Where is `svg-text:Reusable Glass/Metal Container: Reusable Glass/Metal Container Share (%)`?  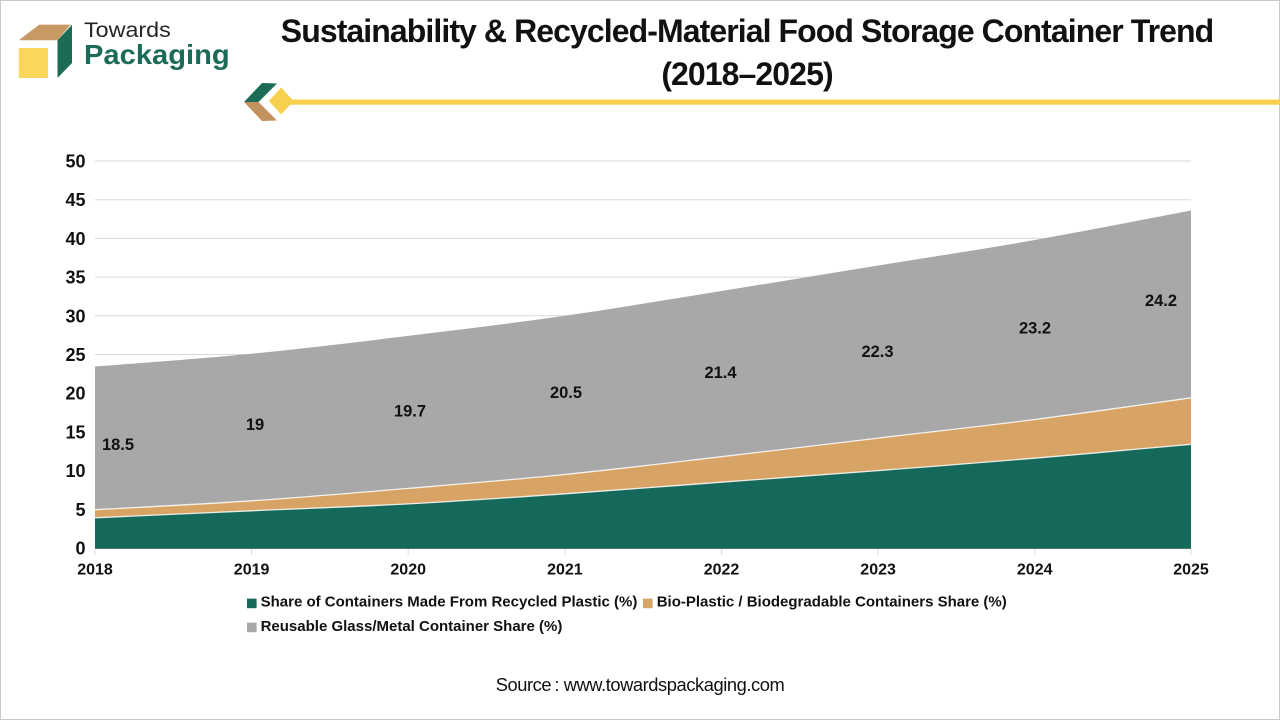 svg-text:Reusable Glass/Metal Container: Reusable Glass/Metal Container Share (%) is located at coordinates (412, 626).